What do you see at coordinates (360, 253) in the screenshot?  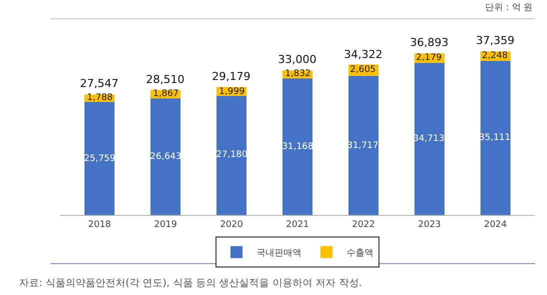 I see `legend-label: 수출액` at bounding box center [360, 253].